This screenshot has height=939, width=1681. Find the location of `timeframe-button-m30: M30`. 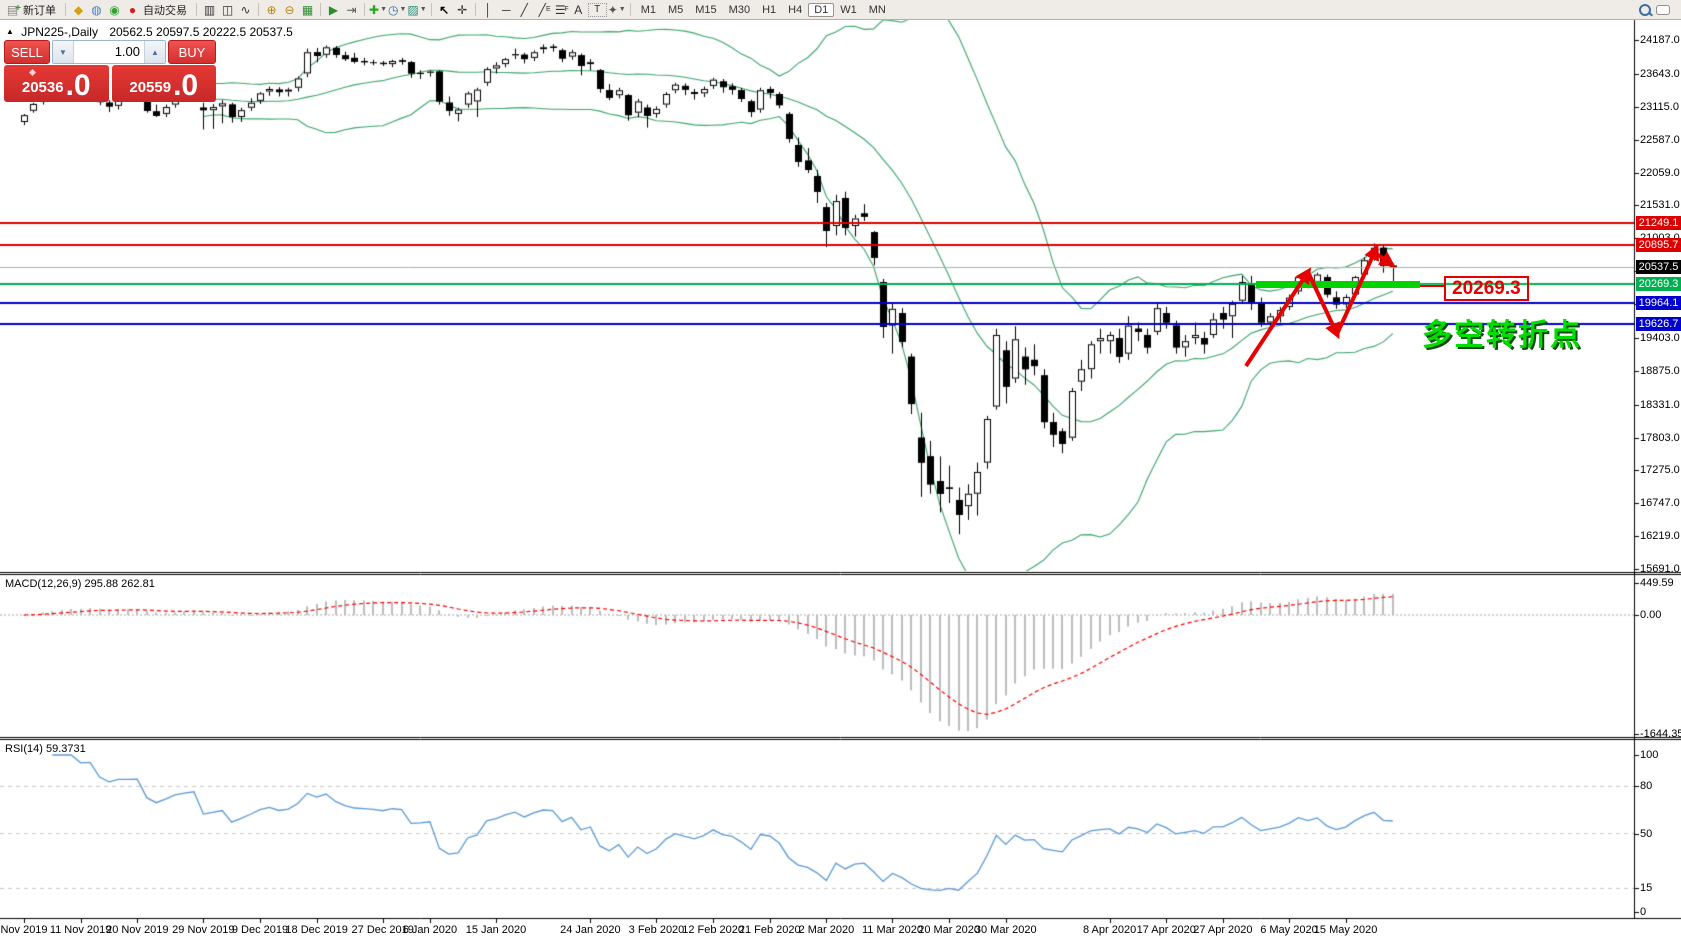

timeframe-button-m30: M30 is located at coordinates (739, 9).